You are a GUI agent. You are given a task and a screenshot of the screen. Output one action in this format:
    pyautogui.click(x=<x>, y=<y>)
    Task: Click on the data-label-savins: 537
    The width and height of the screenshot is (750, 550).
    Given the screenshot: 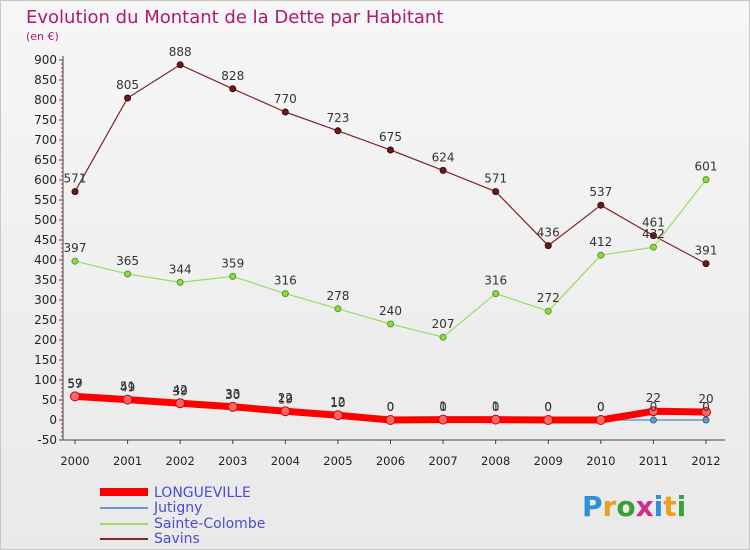 What is the action you would take?
    pyautogui.click(x=600, y=192)
    